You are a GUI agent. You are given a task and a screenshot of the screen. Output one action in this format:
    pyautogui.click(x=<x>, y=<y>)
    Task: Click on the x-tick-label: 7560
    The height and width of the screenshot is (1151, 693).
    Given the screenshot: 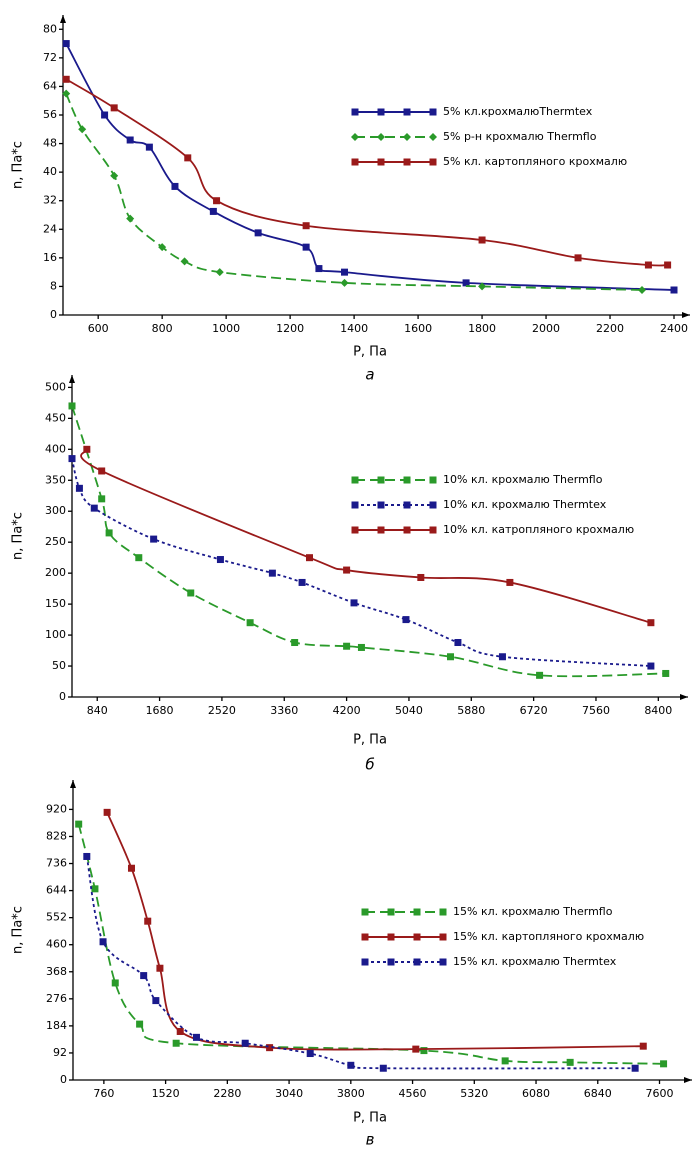 What is the action you would take?
    pyautogui.click(x=596, y=710)
    